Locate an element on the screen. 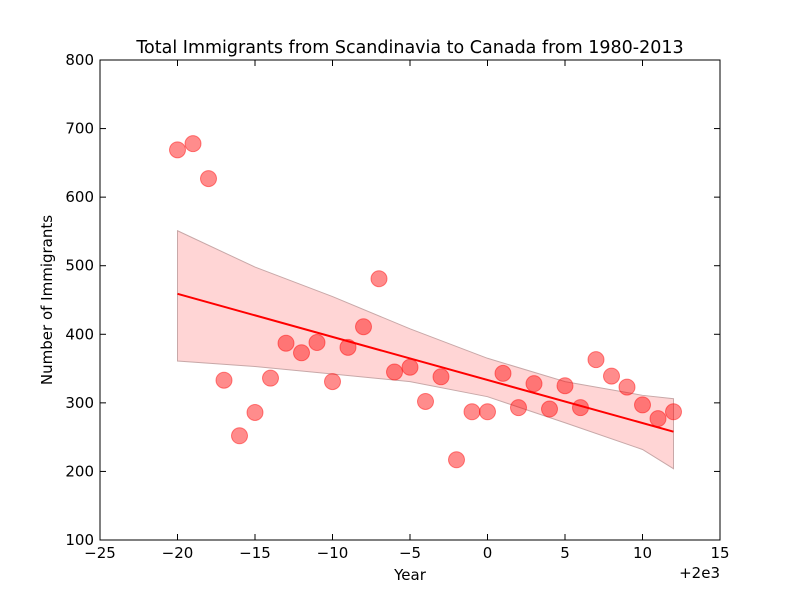 This screenshot has height=600, width=800. regression-line is located at coordinates (425, 362).